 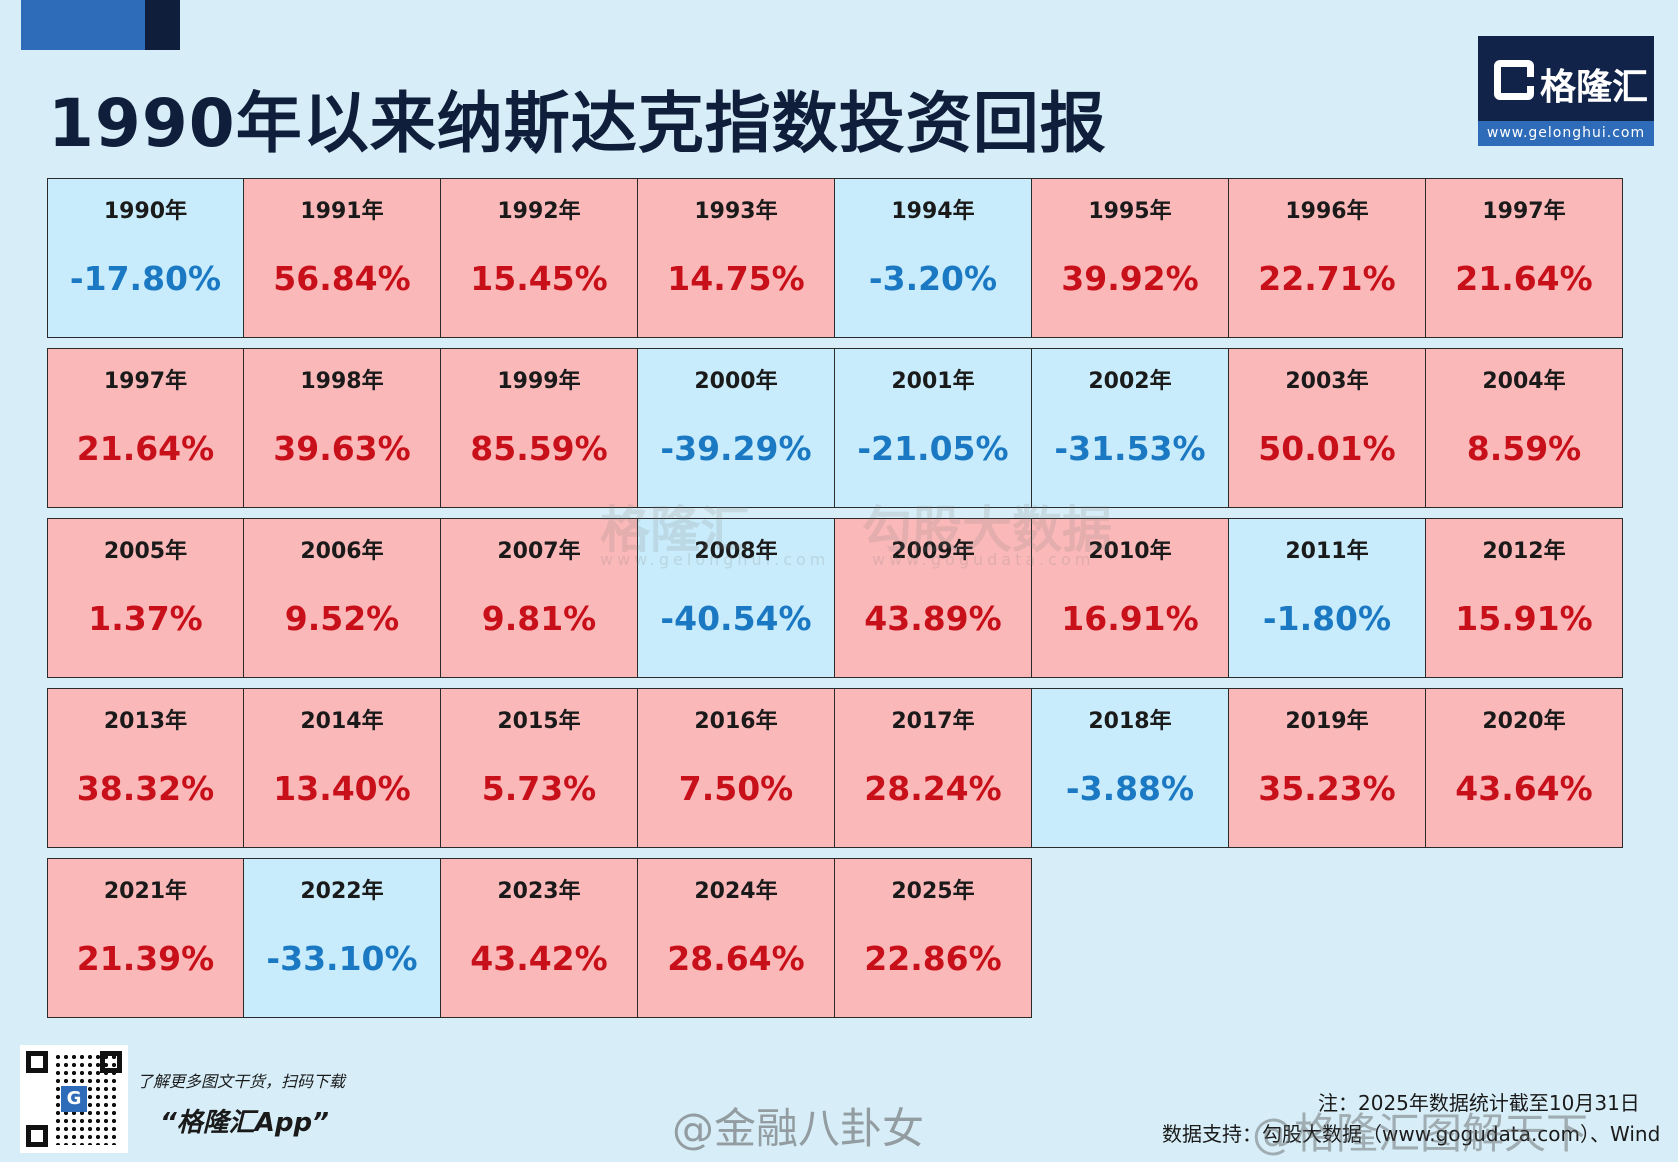 I want to click on year-cell: 2006年 9.52%, so click(x=342, y=598).